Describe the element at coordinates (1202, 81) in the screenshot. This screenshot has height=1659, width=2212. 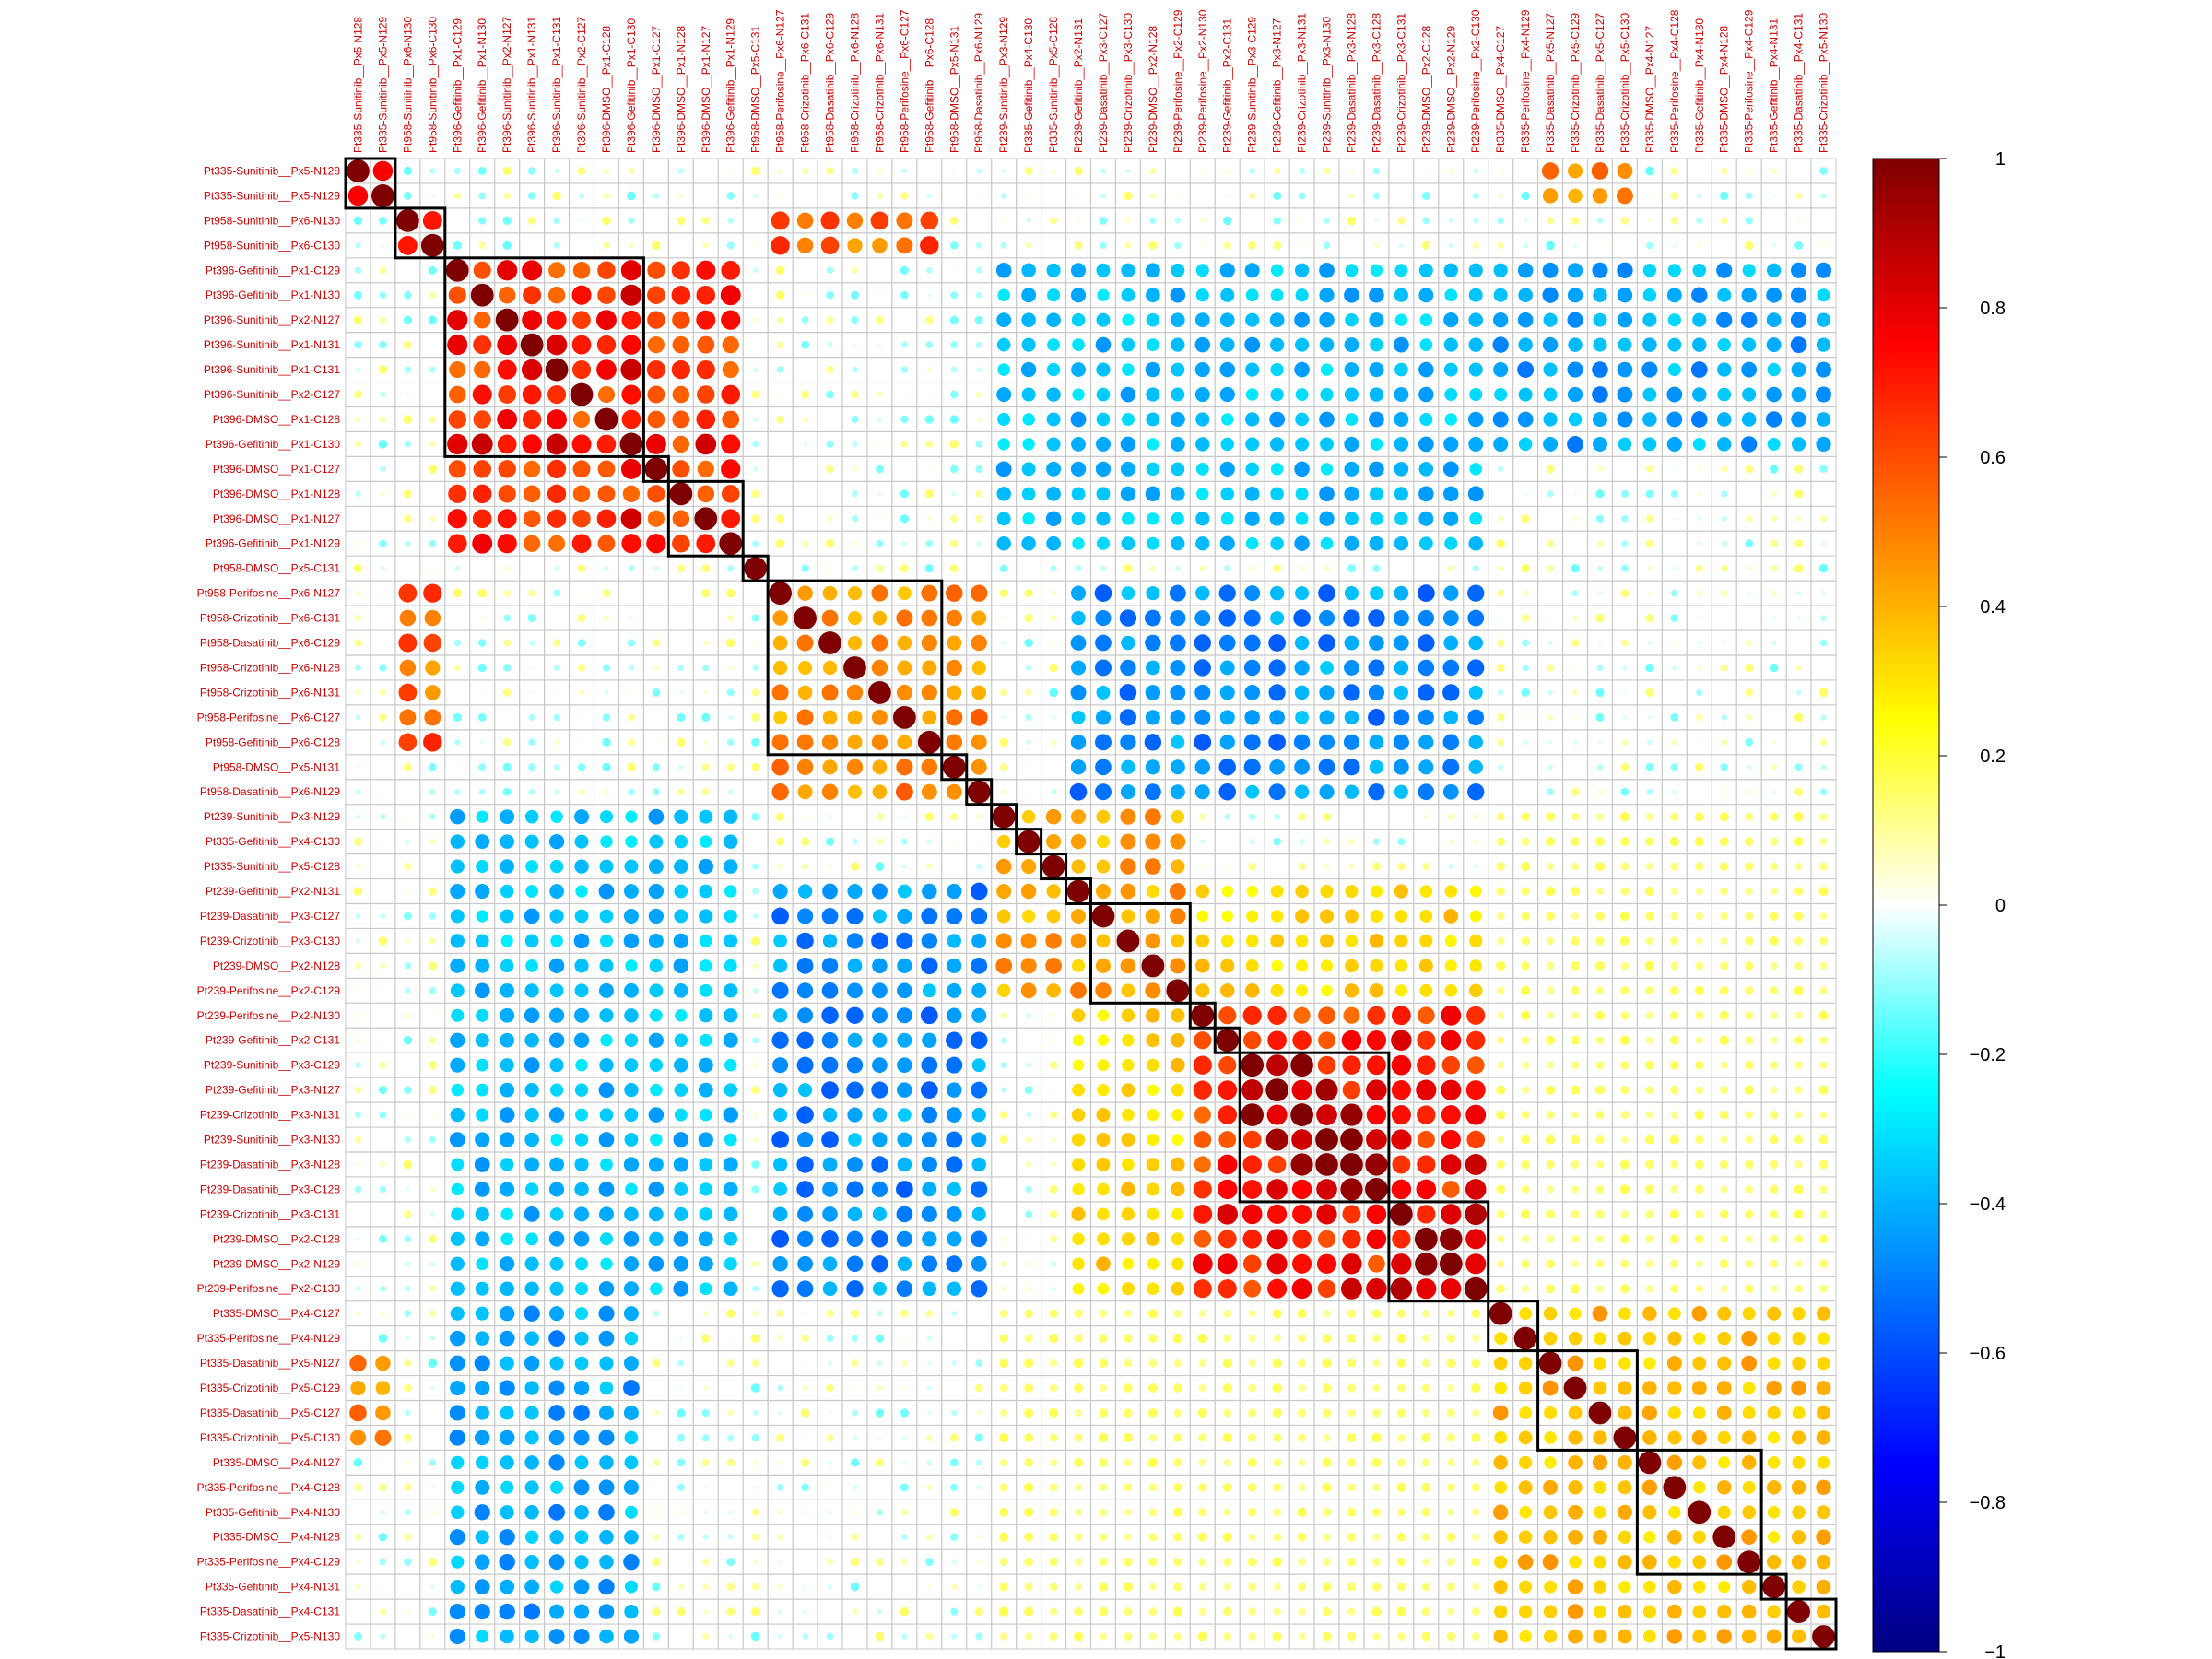
I see `column-label: Pt239-Perifosine__Px2-N130` at that location.